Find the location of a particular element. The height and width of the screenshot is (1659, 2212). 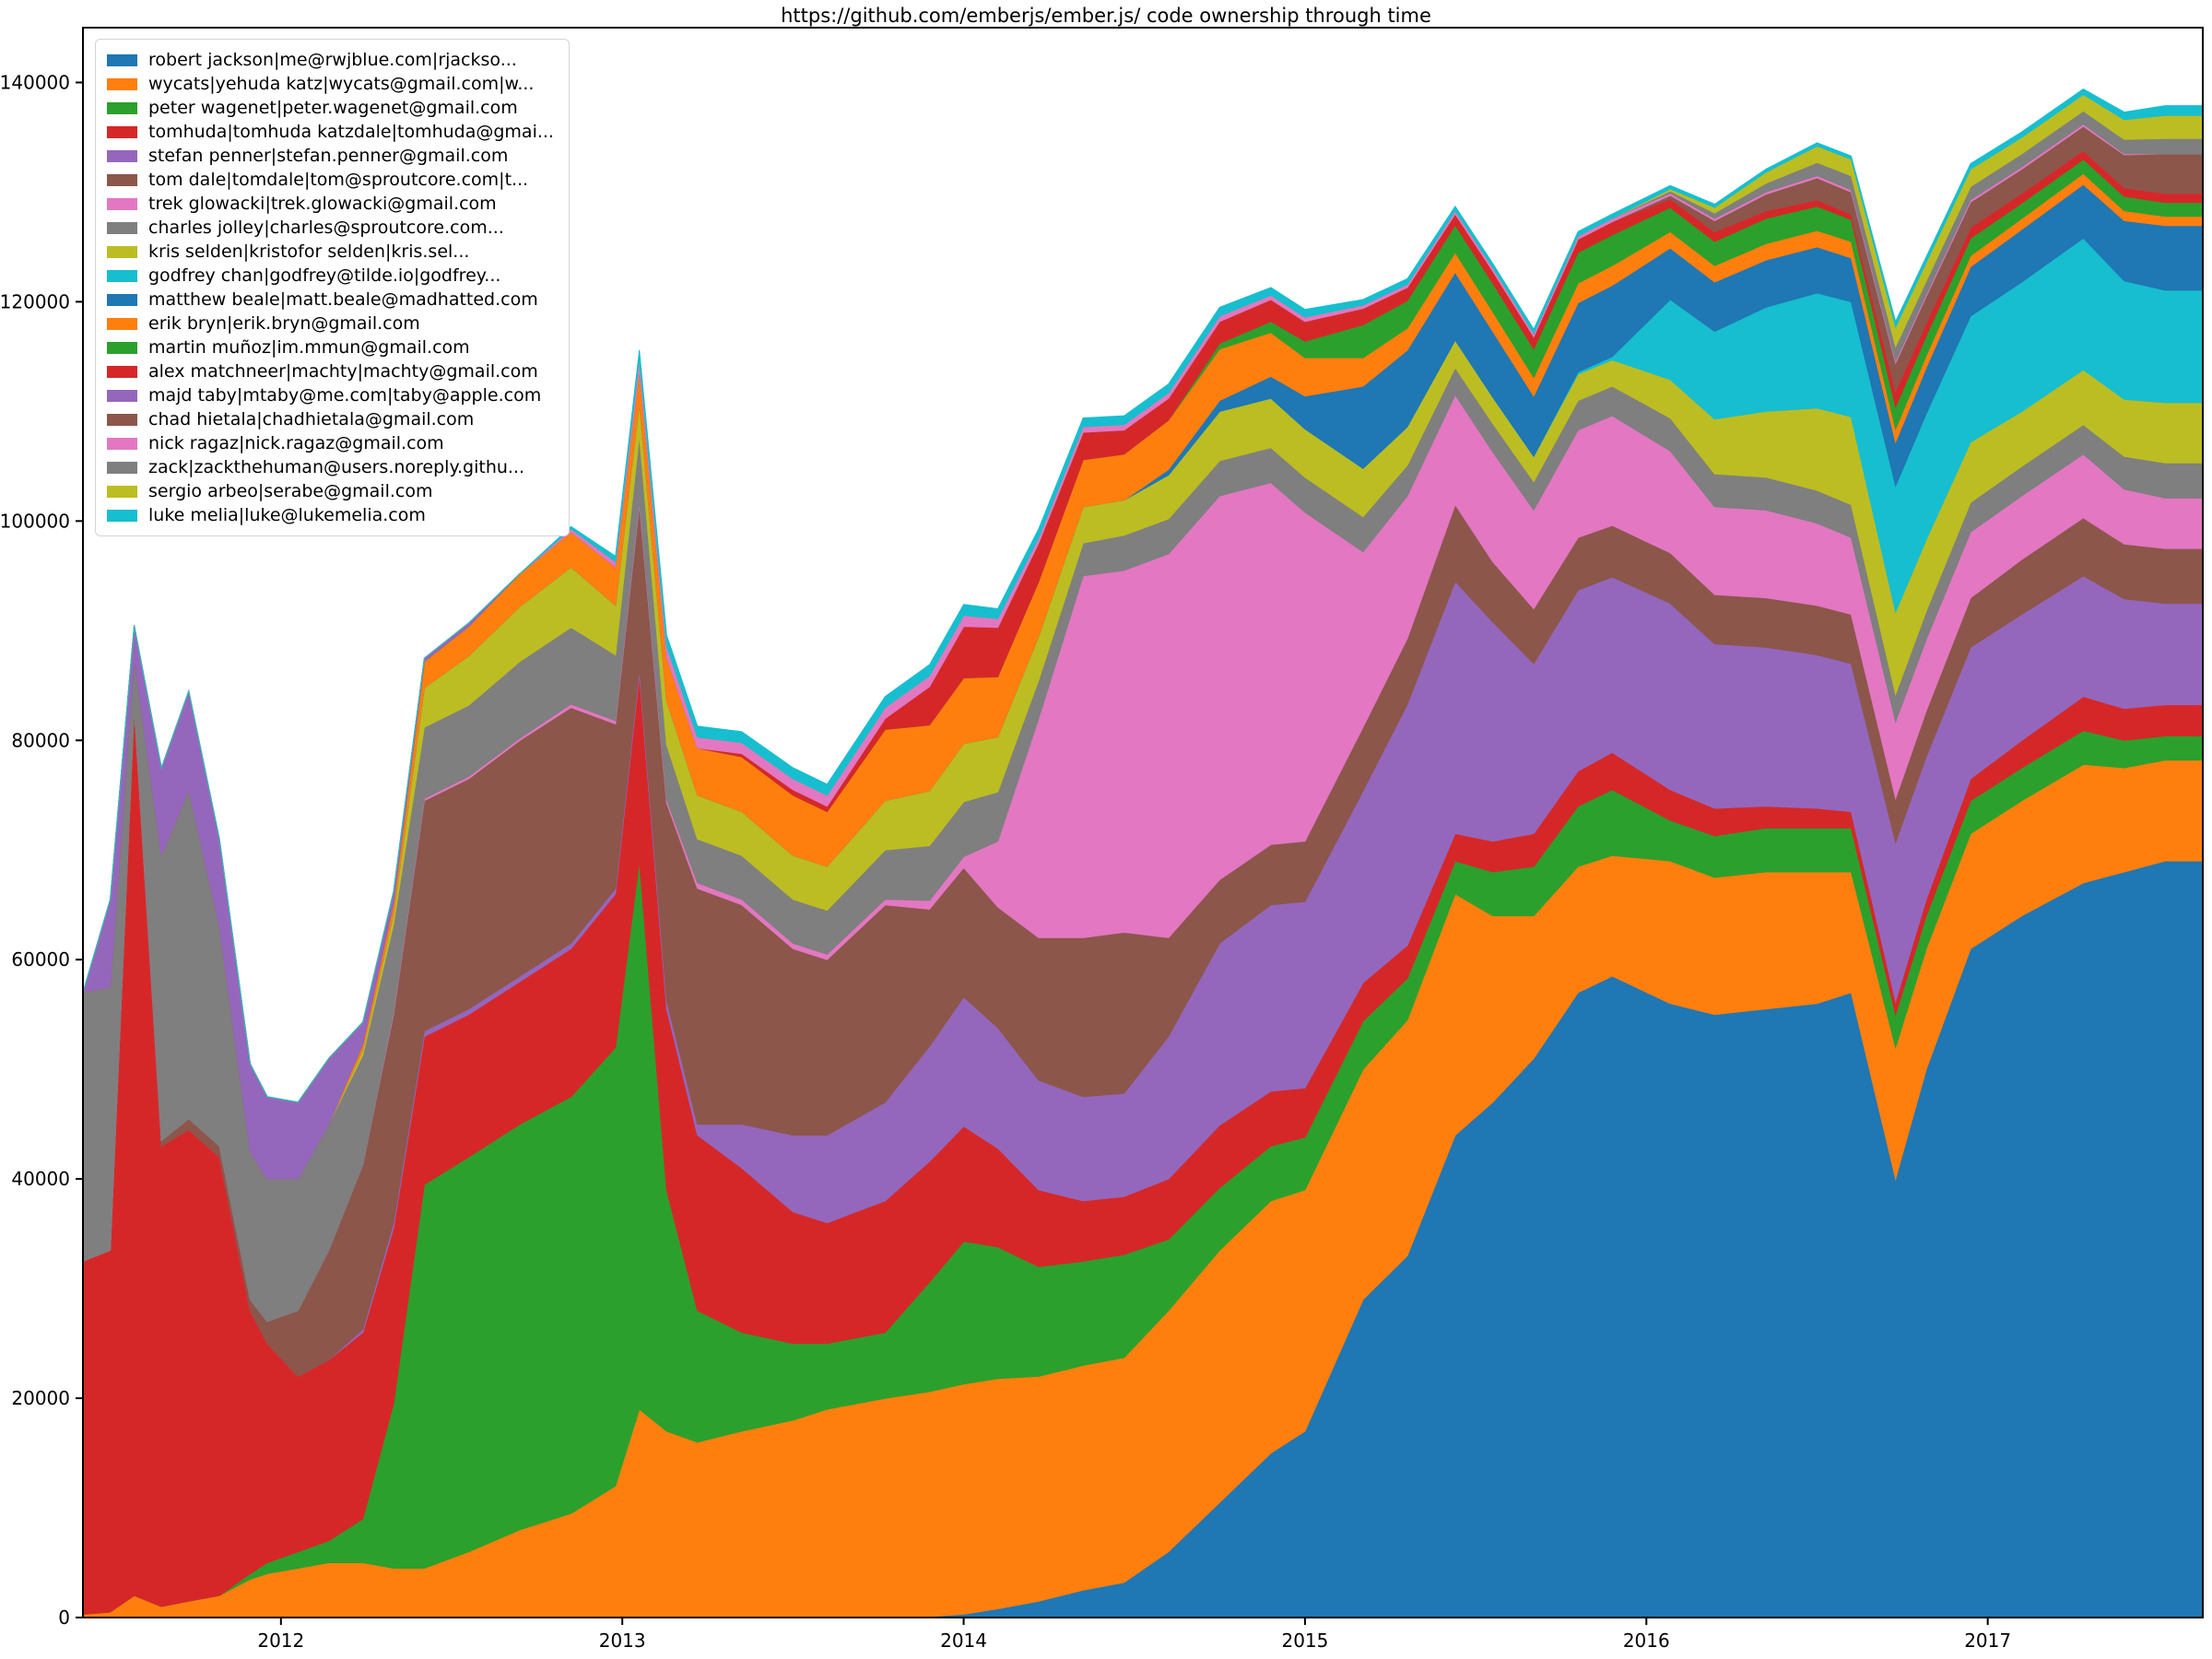

legend-label: trek glowacki|trek.glowacki@gmail.com is located at coordinates (322, 204).